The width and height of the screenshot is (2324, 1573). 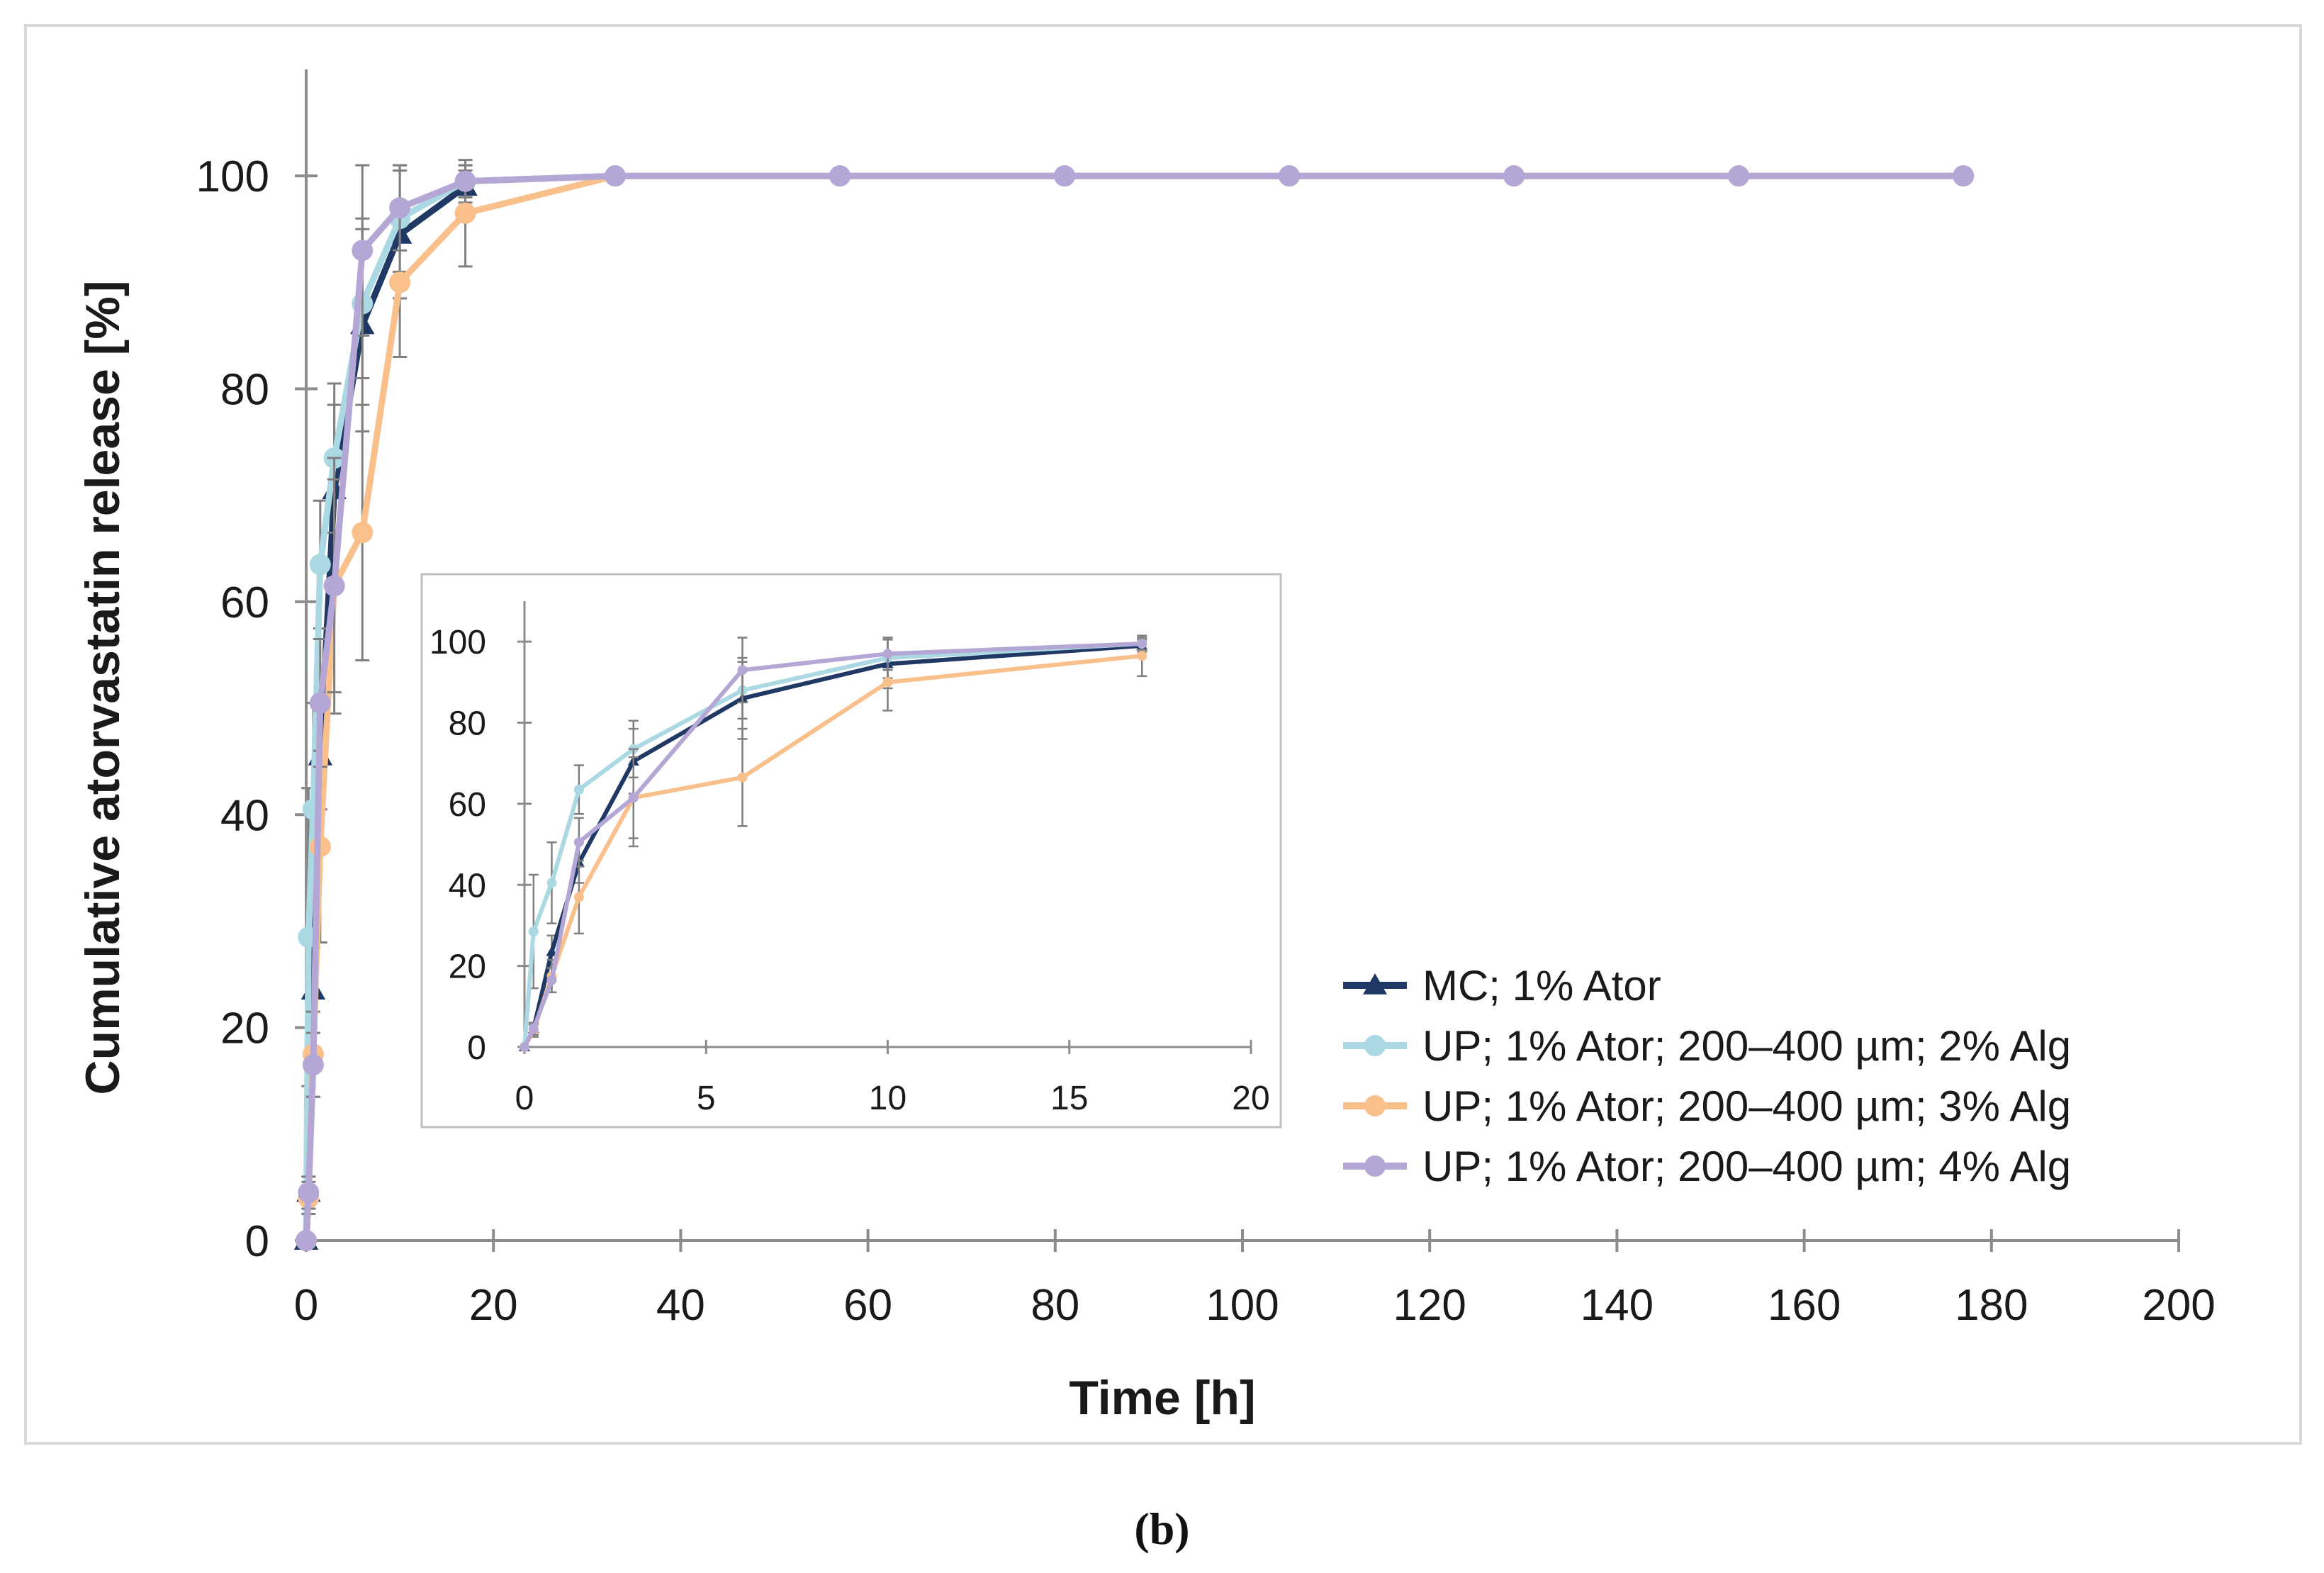 I want to click on x-tick-label: 160, so click(x=1805, y=1305).